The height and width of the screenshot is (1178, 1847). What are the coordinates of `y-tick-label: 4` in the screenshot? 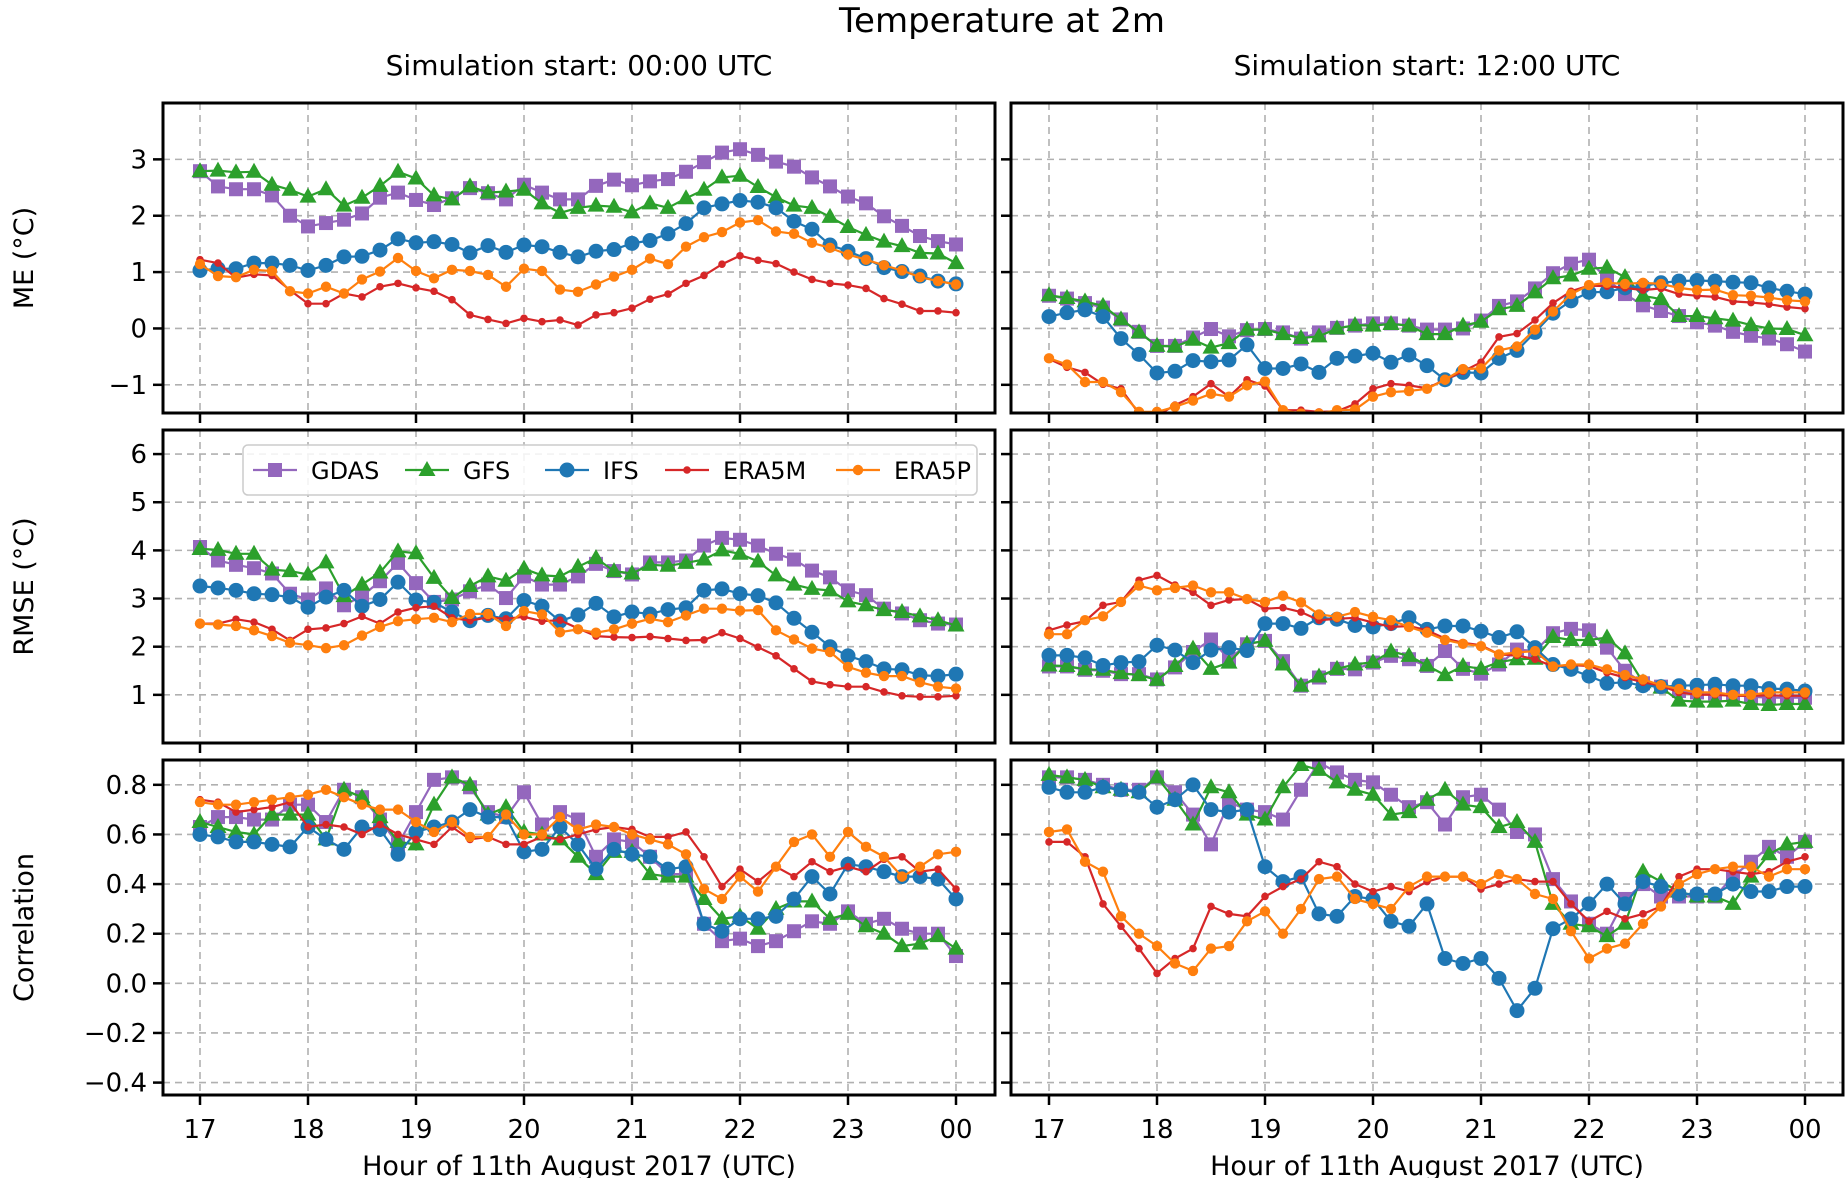 It's located at (138, 551).